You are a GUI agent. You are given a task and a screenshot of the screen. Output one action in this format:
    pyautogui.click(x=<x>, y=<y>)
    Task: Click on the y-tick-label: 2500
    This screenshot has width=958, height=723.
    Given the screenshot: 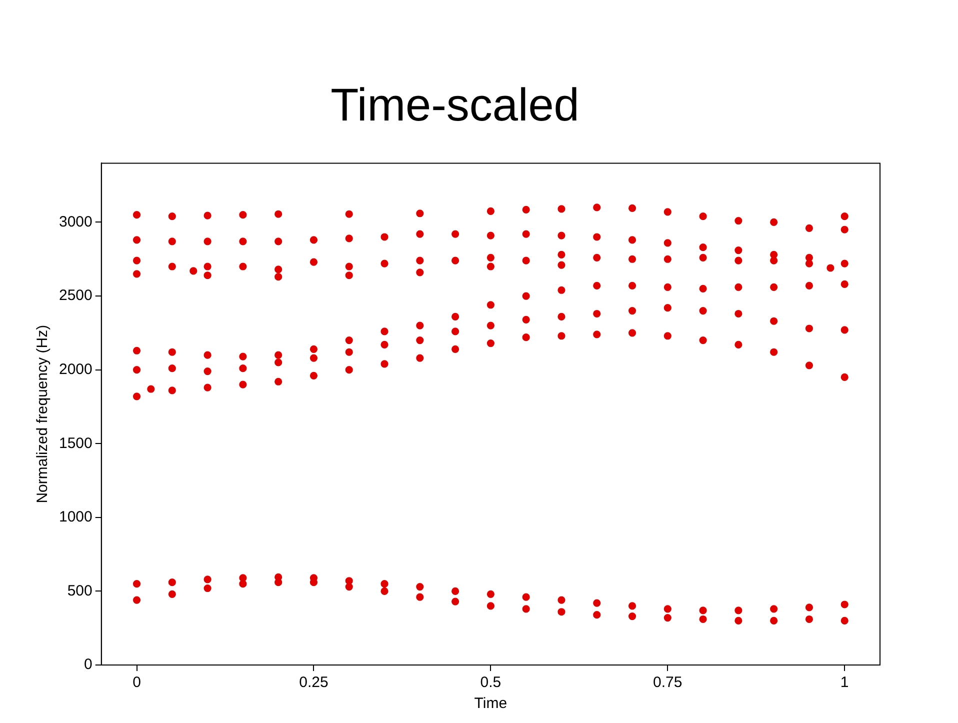 What is the action you would take?
    pyautogui.click(x=75, y=295)
    